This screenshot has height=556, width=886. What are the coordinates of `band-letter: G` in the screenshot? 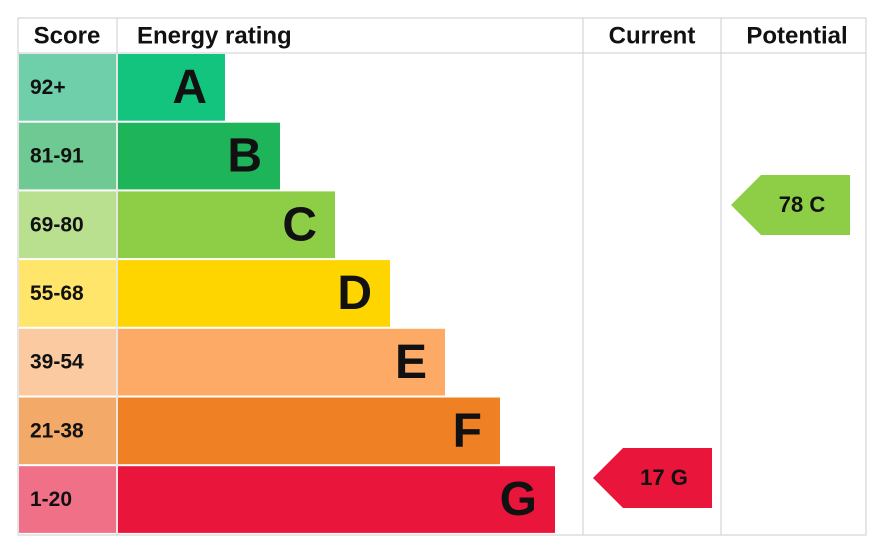 It's located at (518, 499).